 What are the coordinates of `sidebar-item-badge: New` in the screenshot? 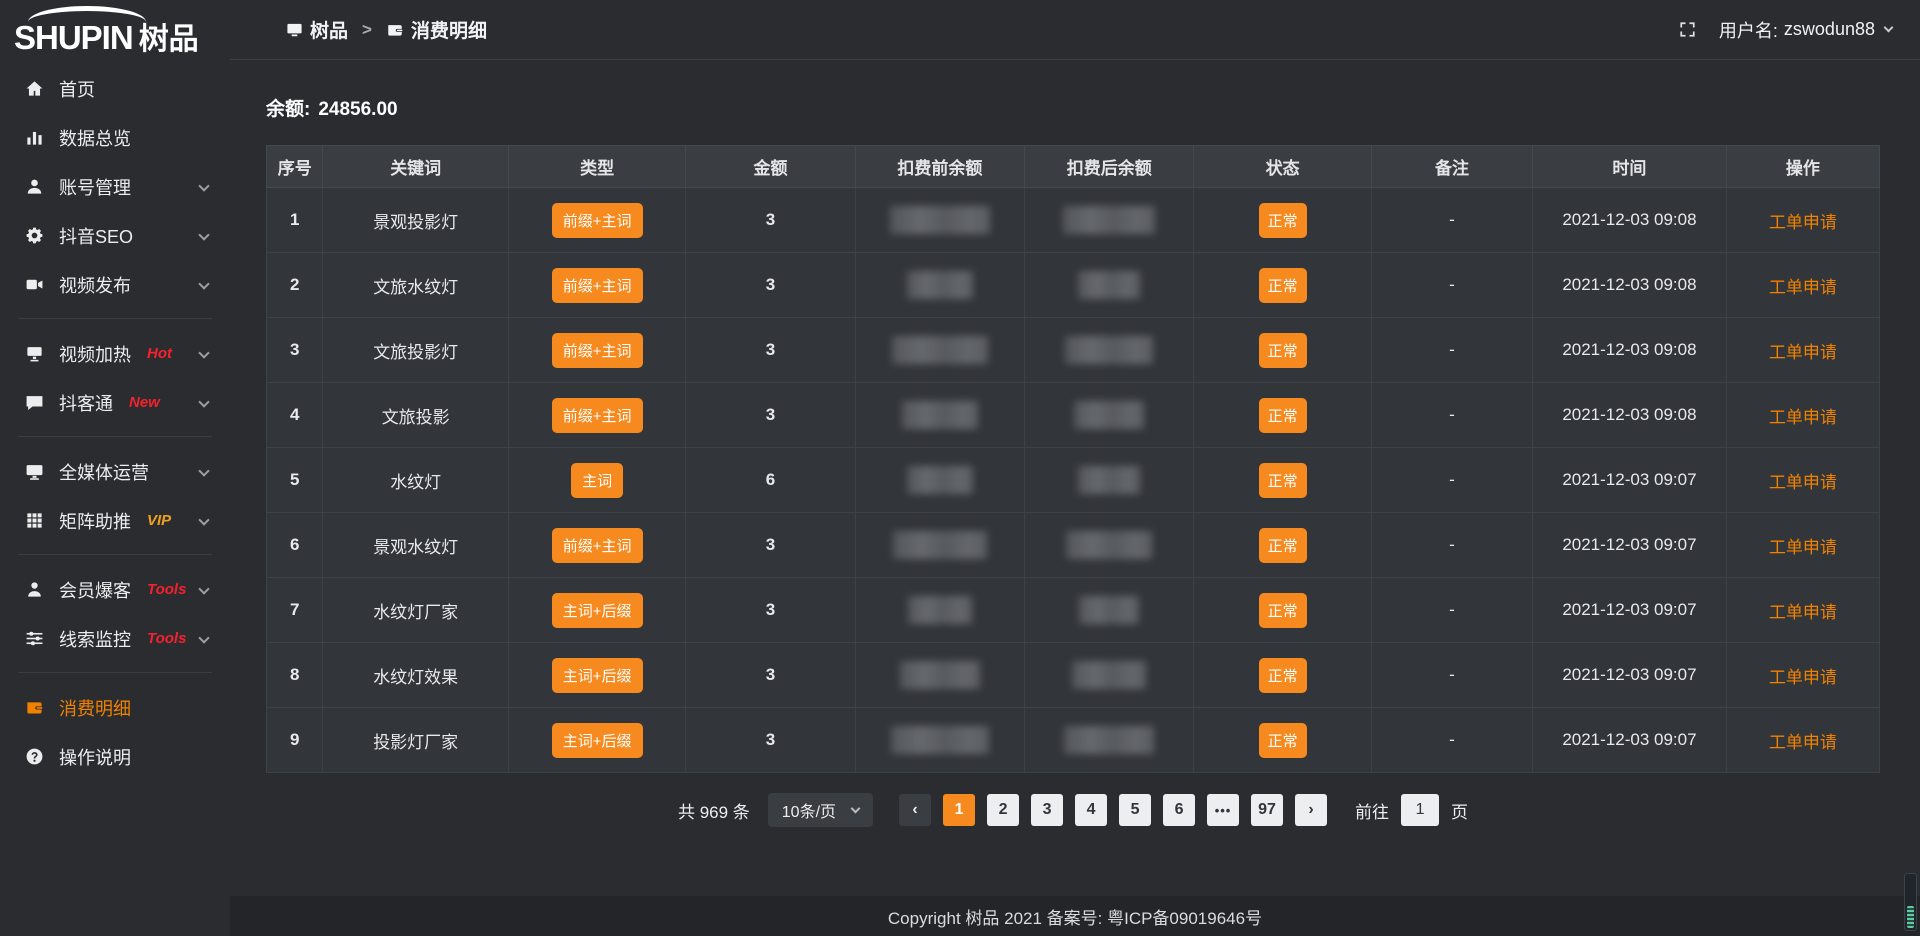 It's located at (144, 402).